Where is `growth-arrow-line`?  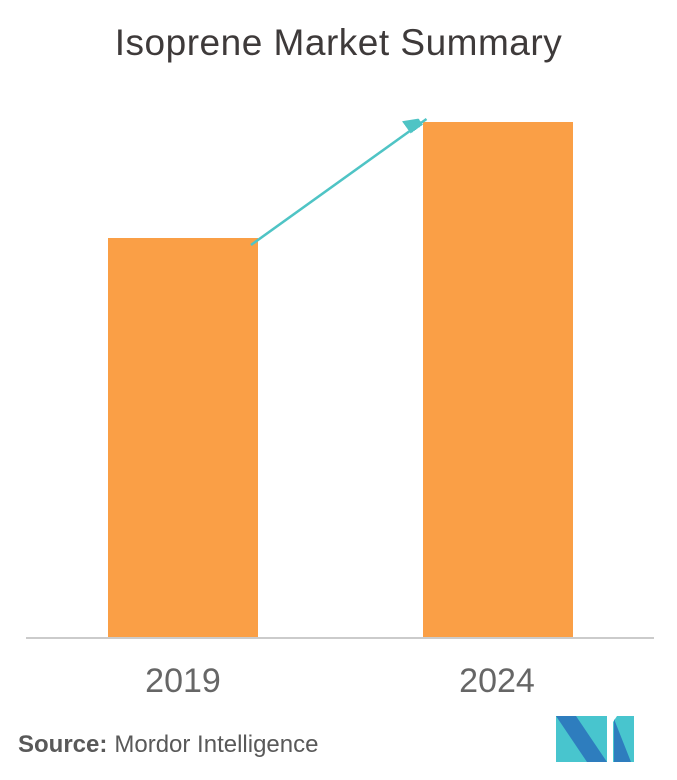 growth-arrow-line is located at coordinates (339, 183).